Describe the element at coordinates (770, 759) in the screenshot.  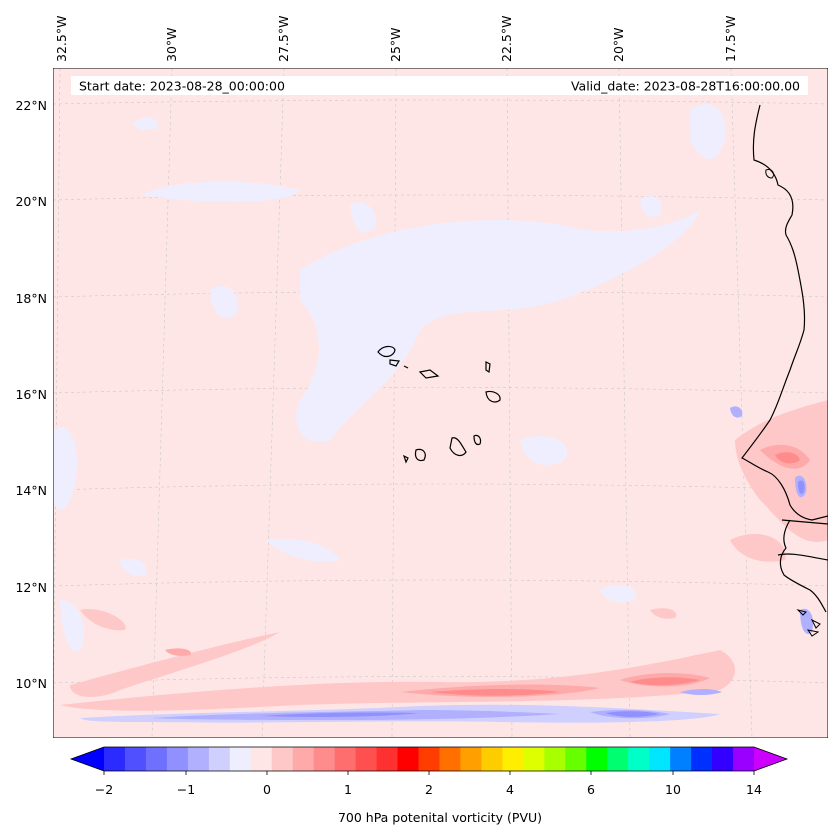
I see `colorbar-extend-high` at that location.